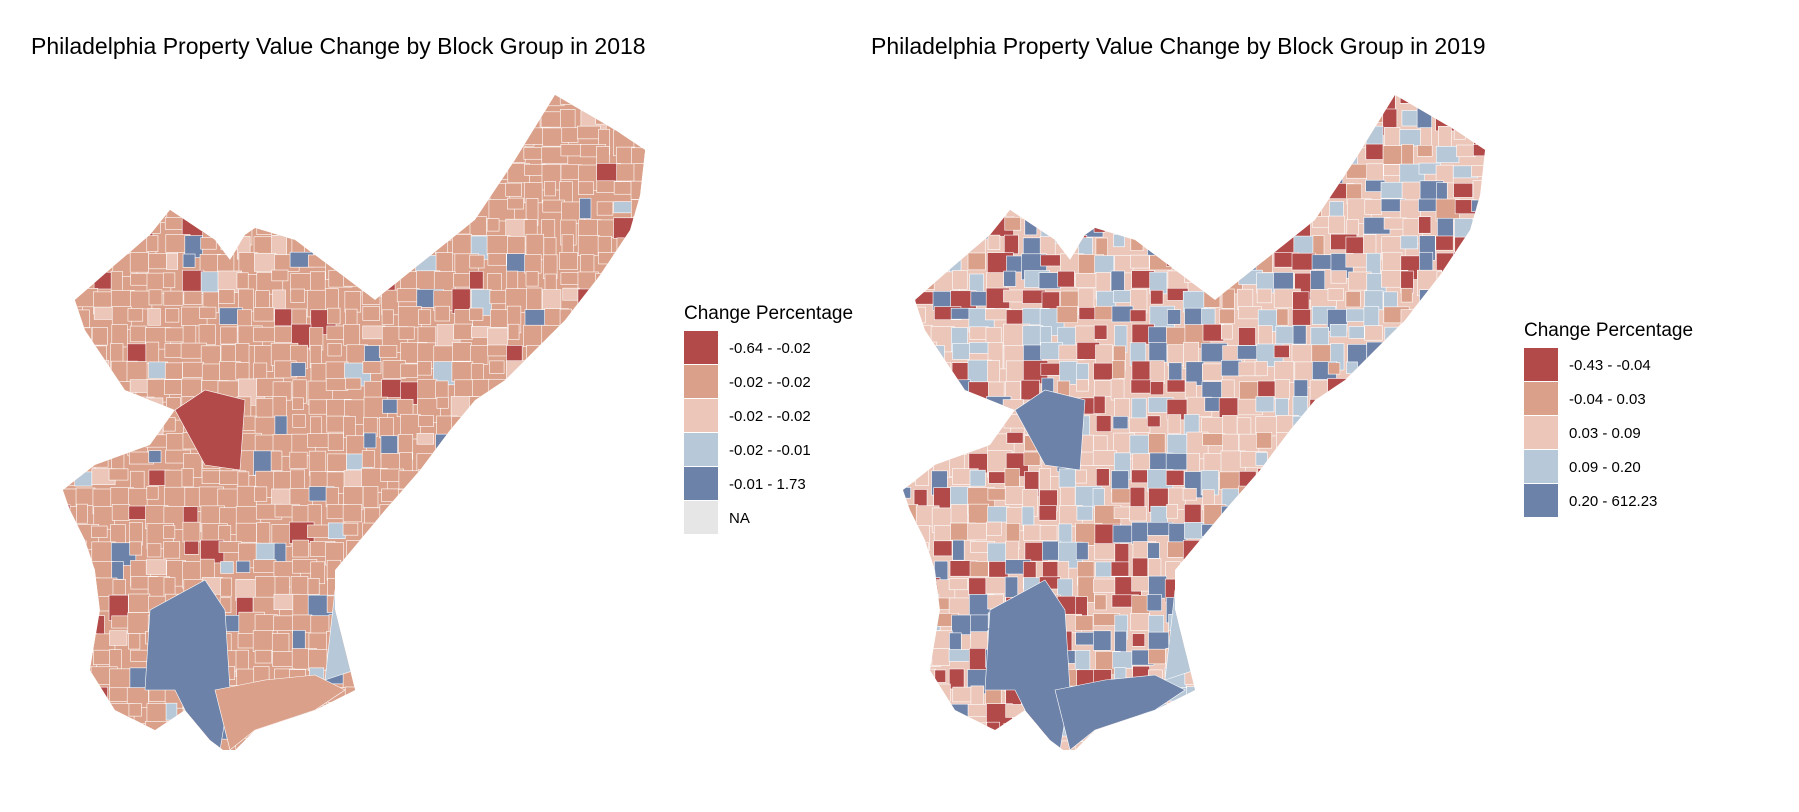 This screenshot has width=1799, height=812. I want to click on legend-label: 0.09 - 0.20, so click(1605, 467).